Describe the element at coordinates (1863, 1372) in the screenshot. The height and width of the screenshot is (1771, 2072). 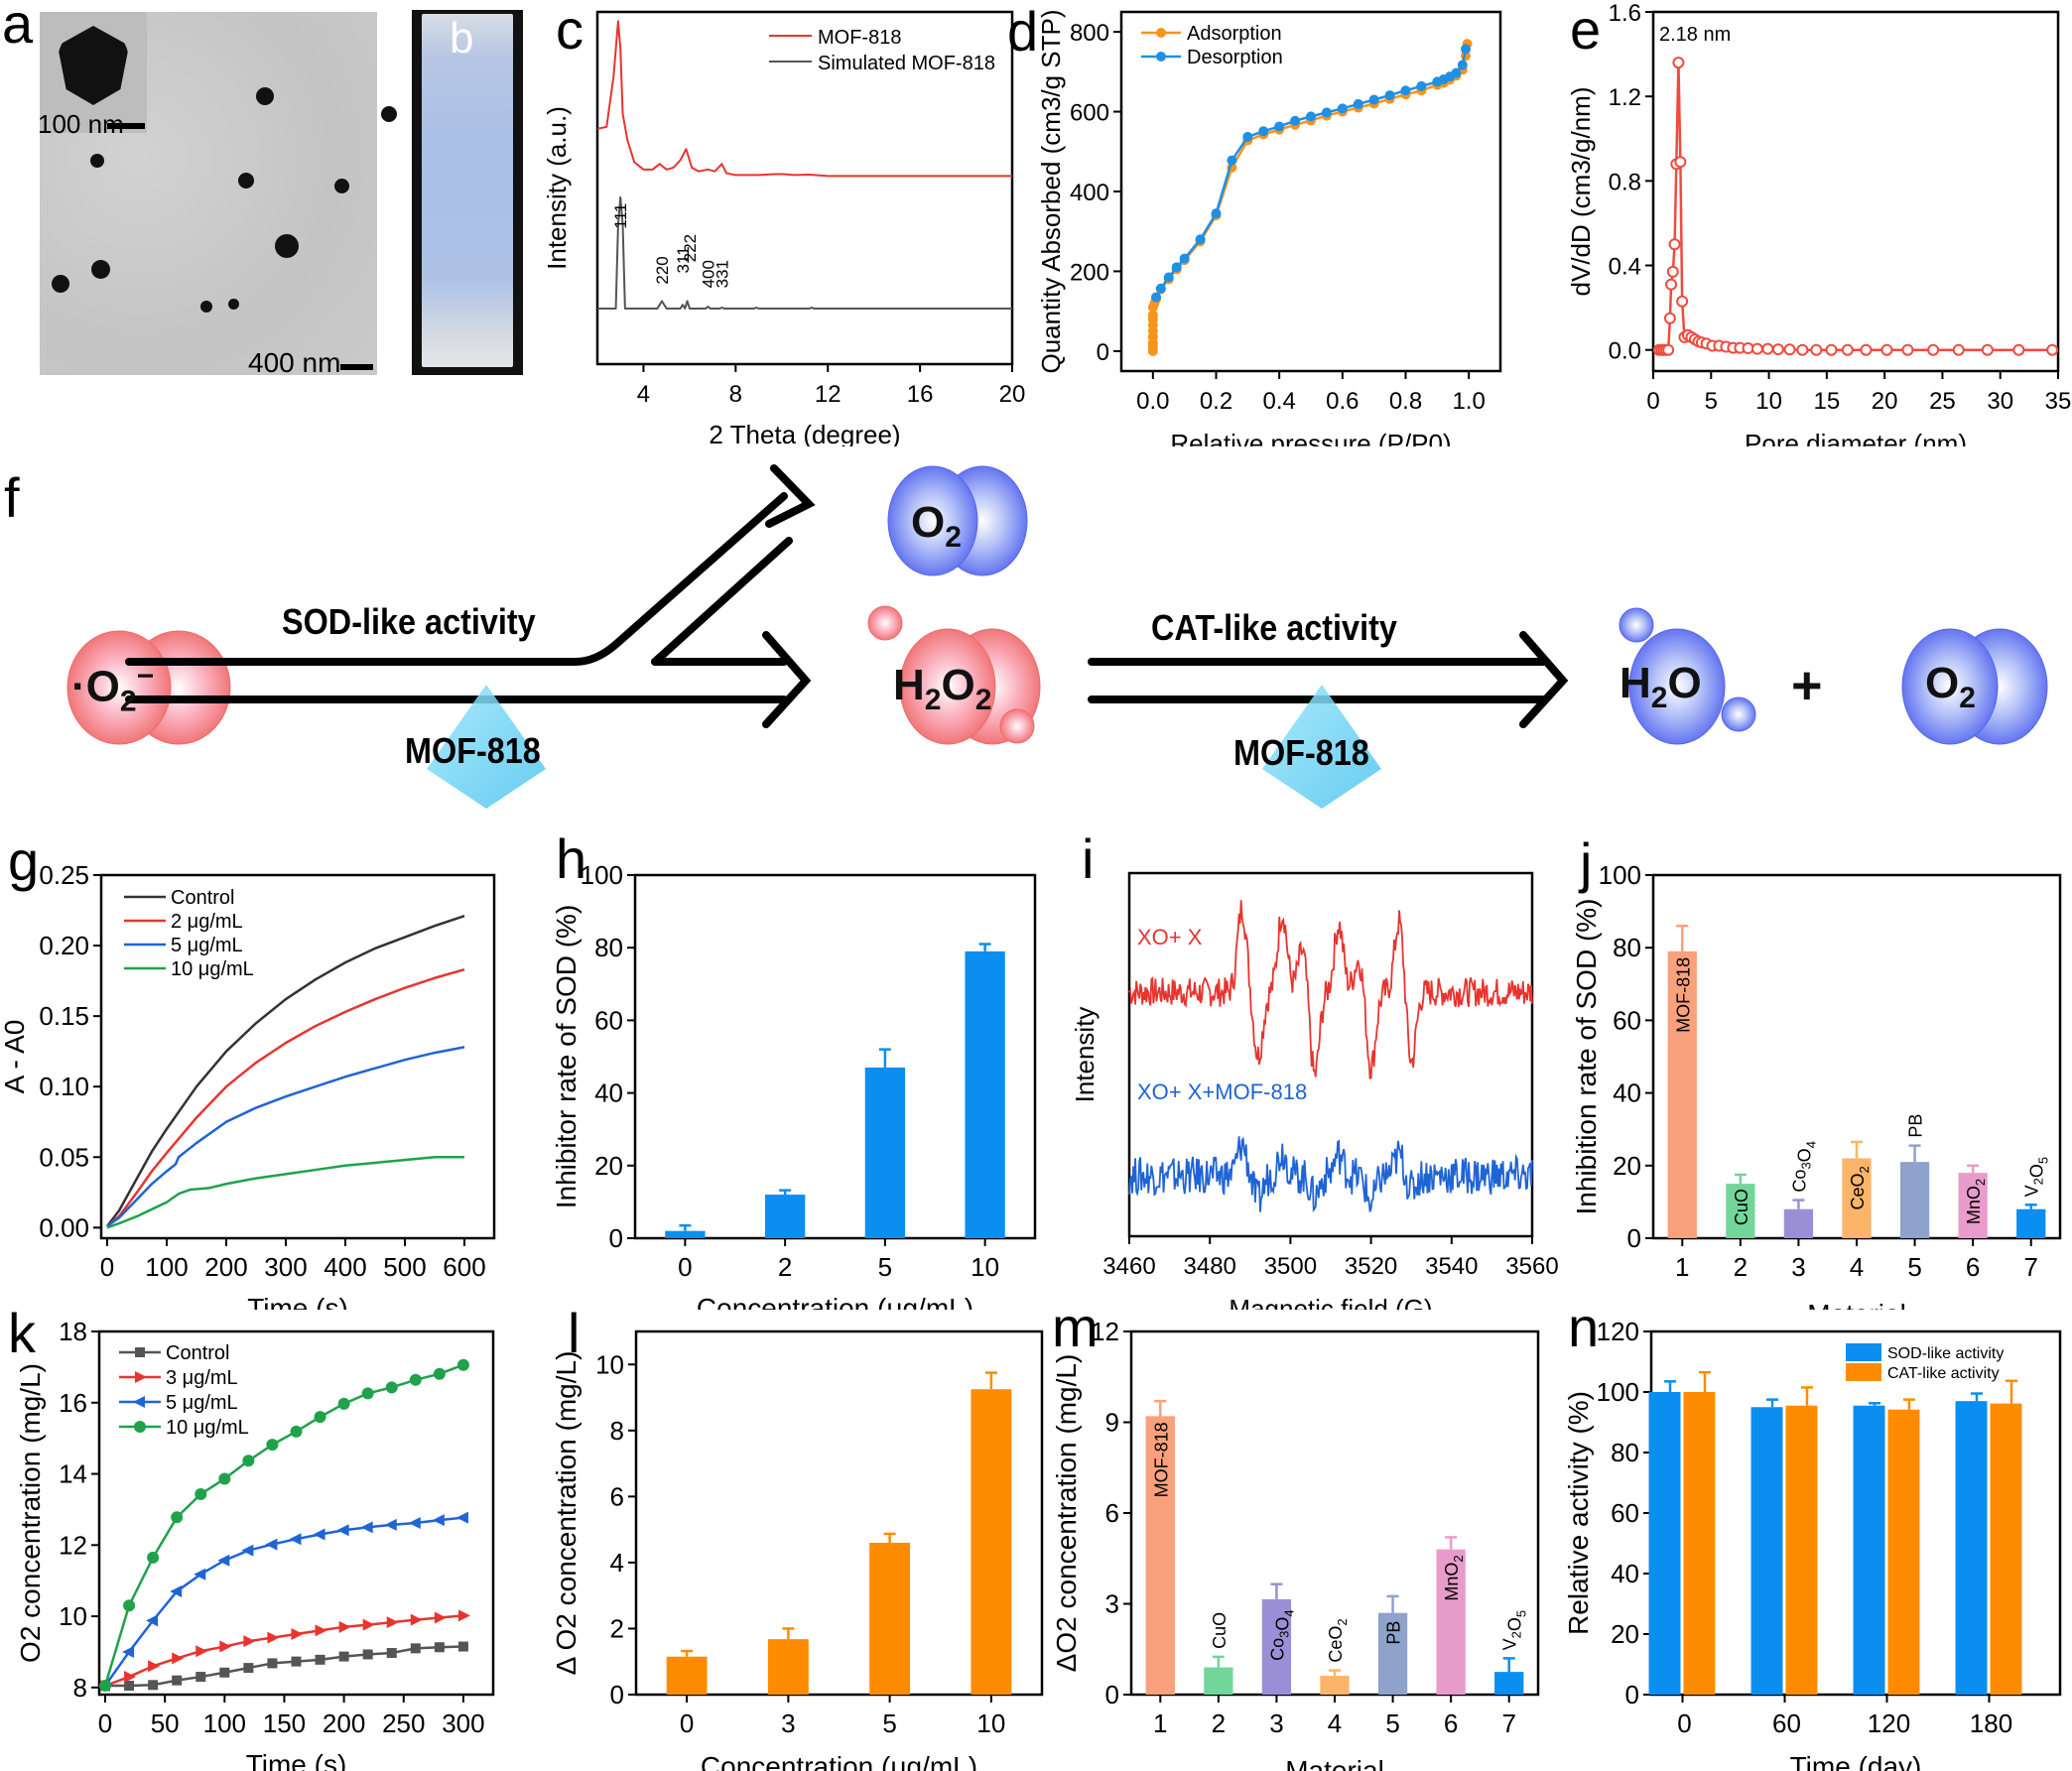
I see `legend-swatch` at that location.